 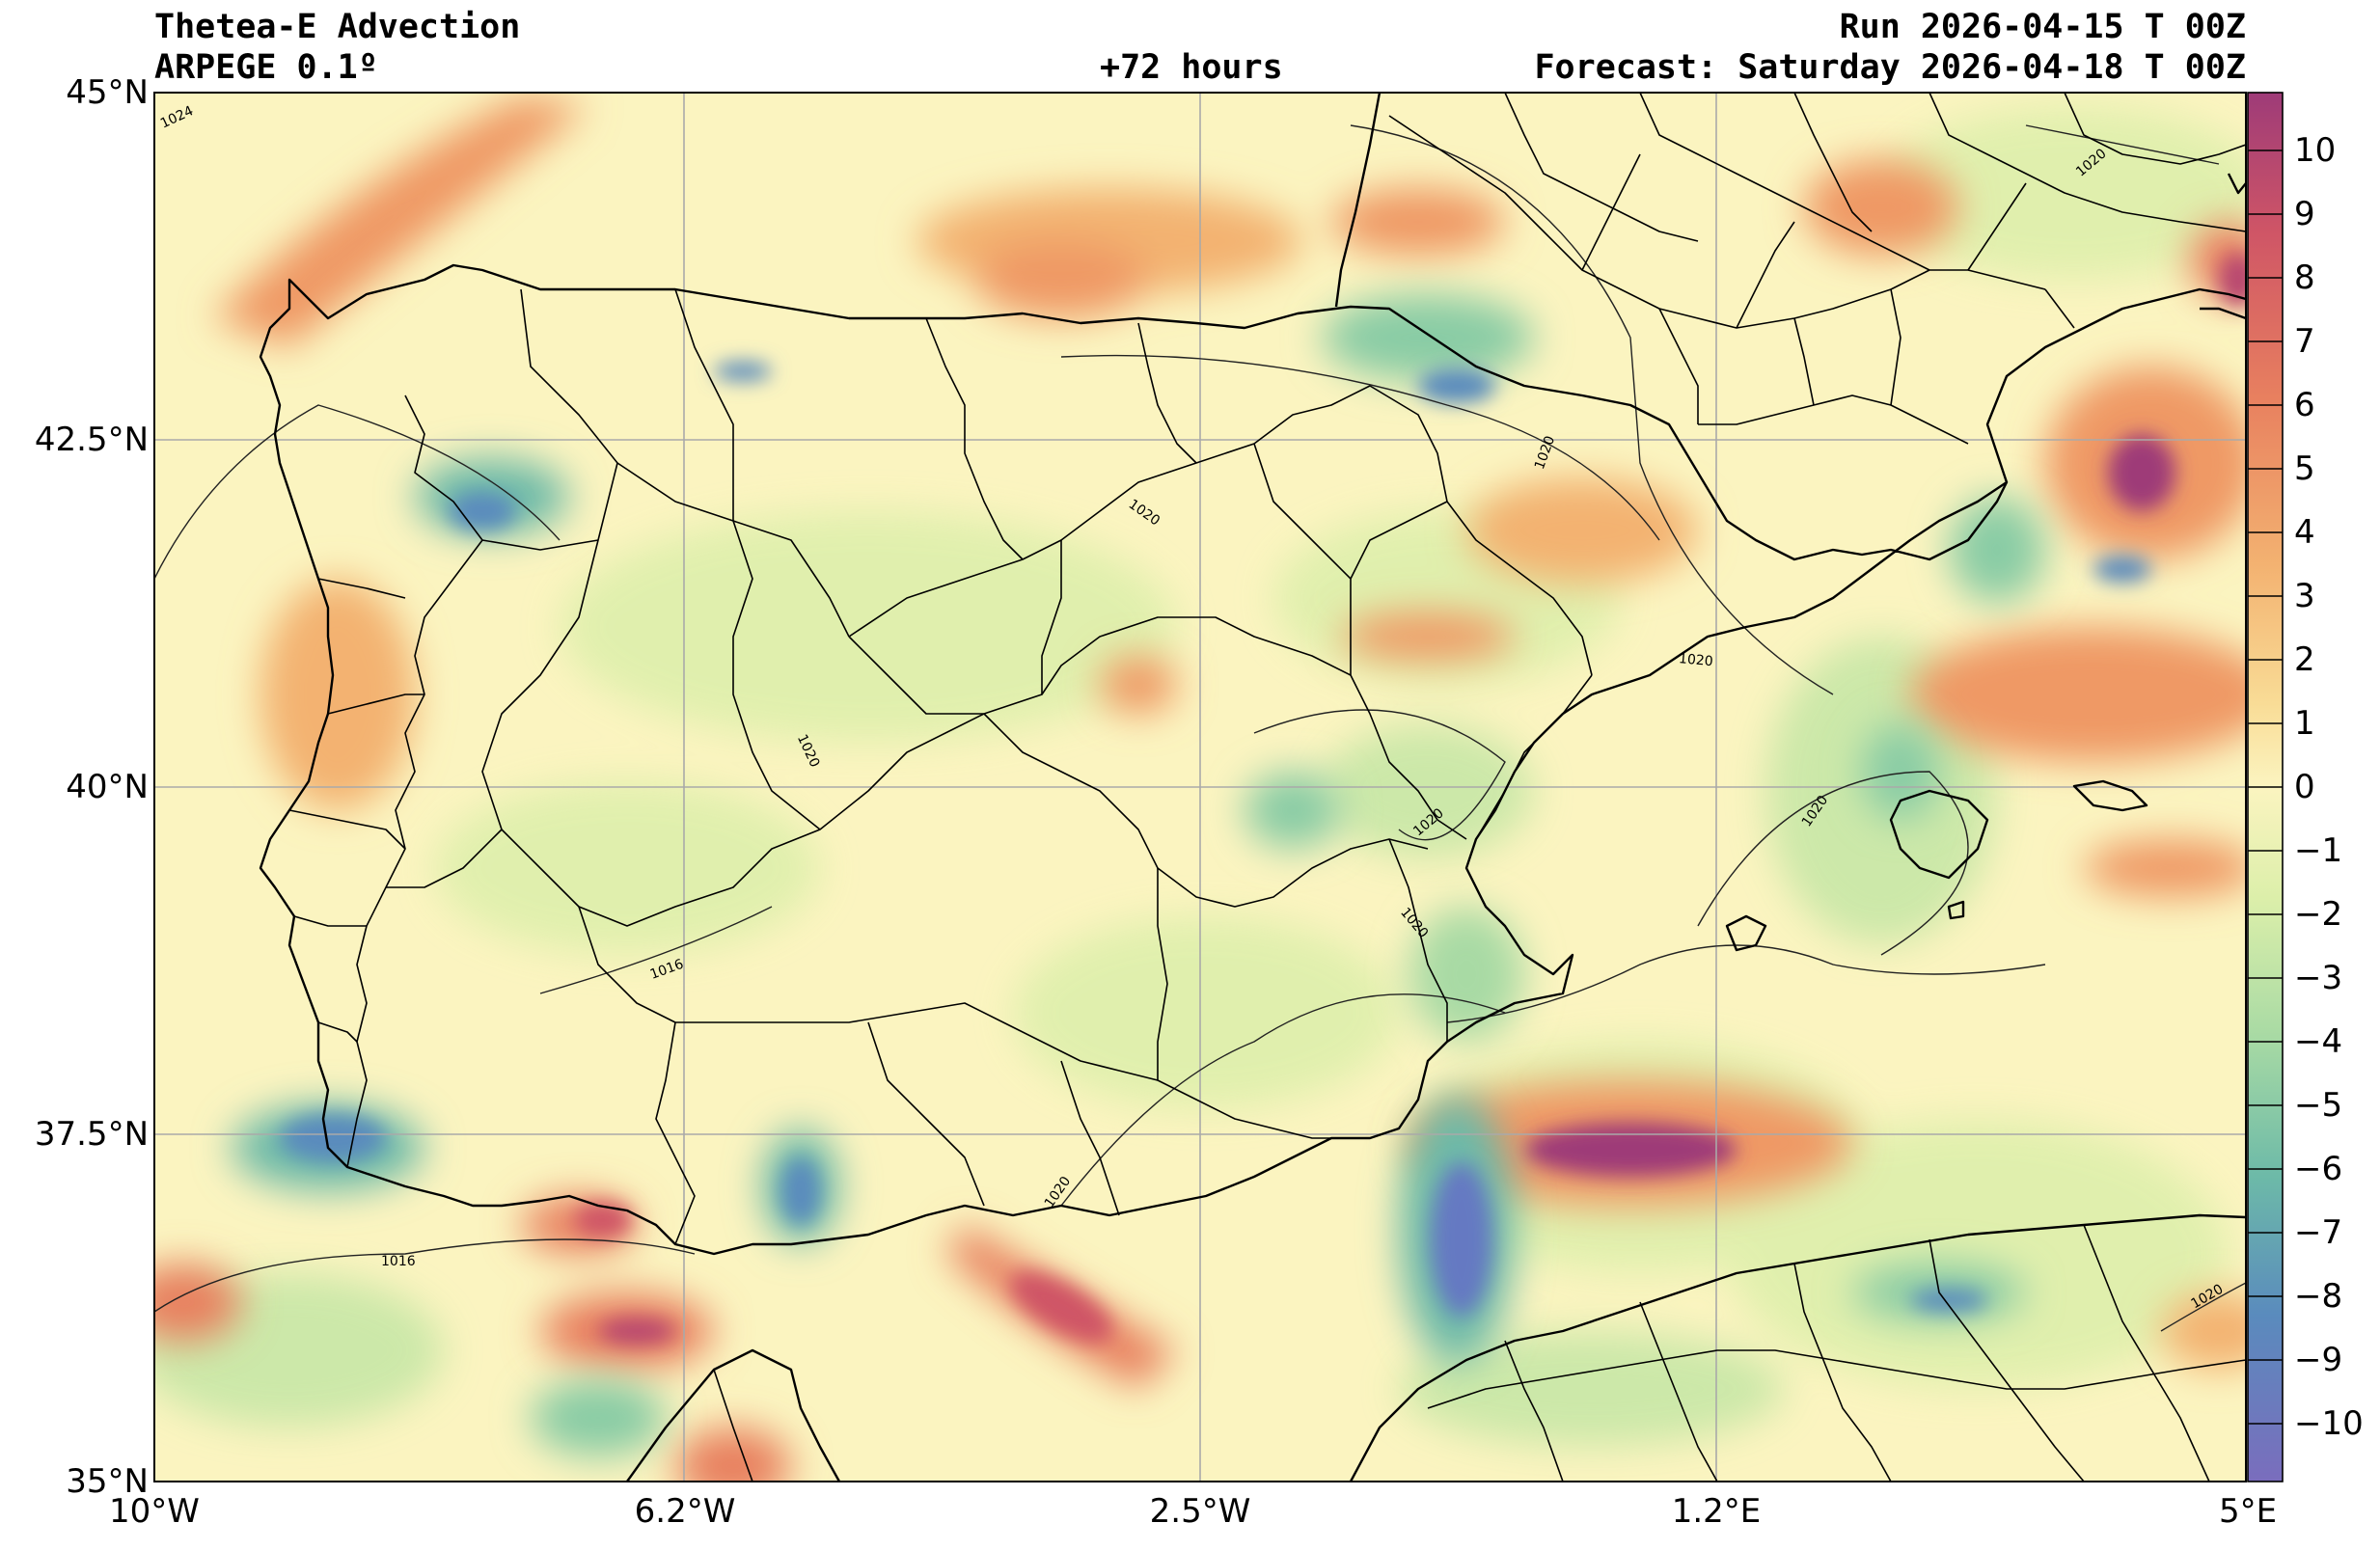 What do you see at coordinates (1191, 67) in the screenshot?
I see `lead-time-label: +72 hours` at bounding box center [1191, 67].